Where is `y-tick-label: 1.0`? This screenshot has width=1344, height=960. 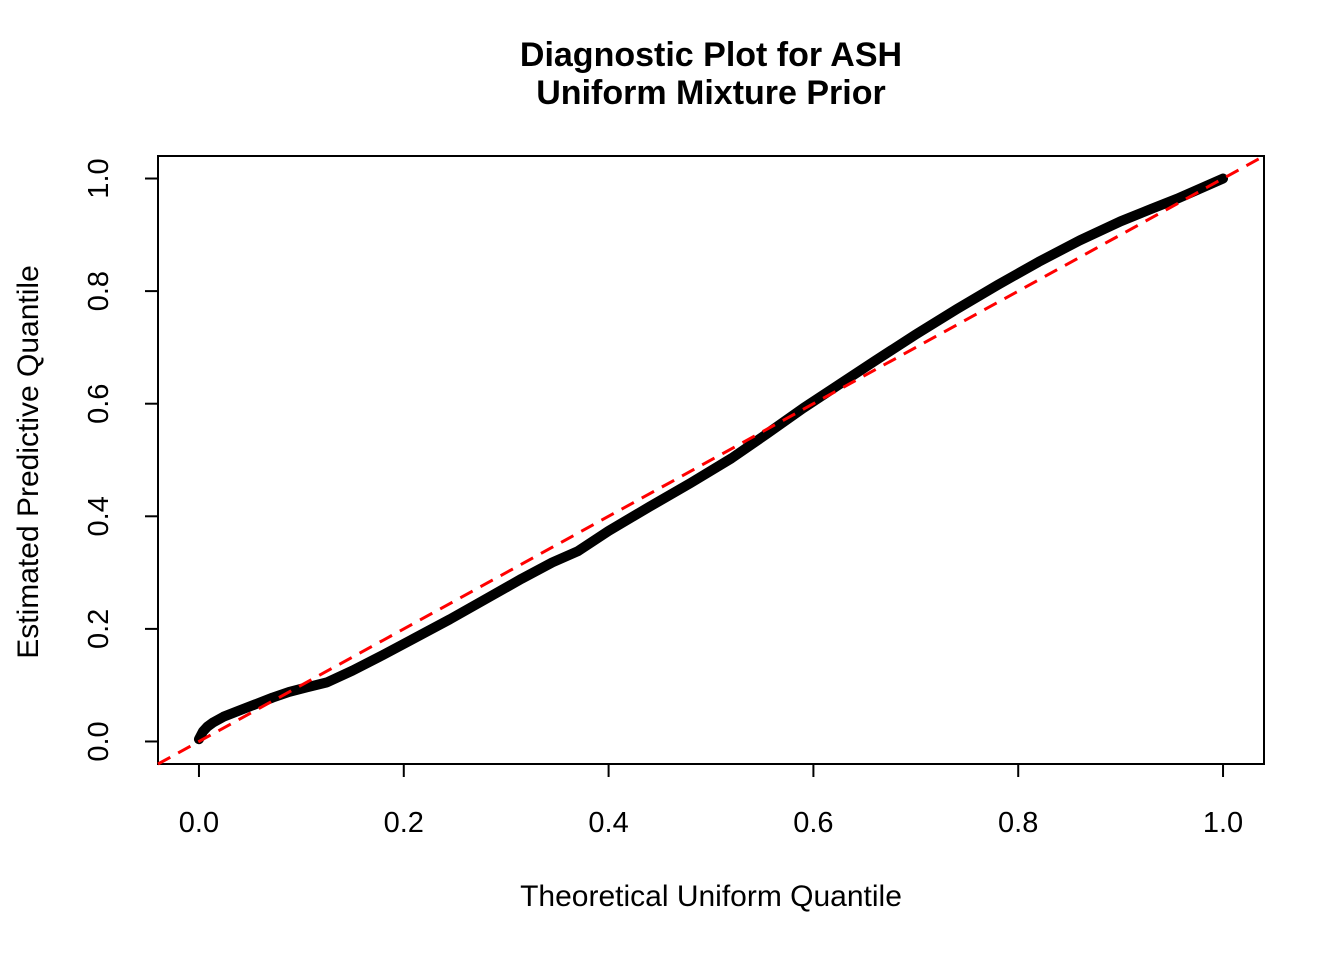
y-tick-label: 1.0 is located at coordinates (99, 178).